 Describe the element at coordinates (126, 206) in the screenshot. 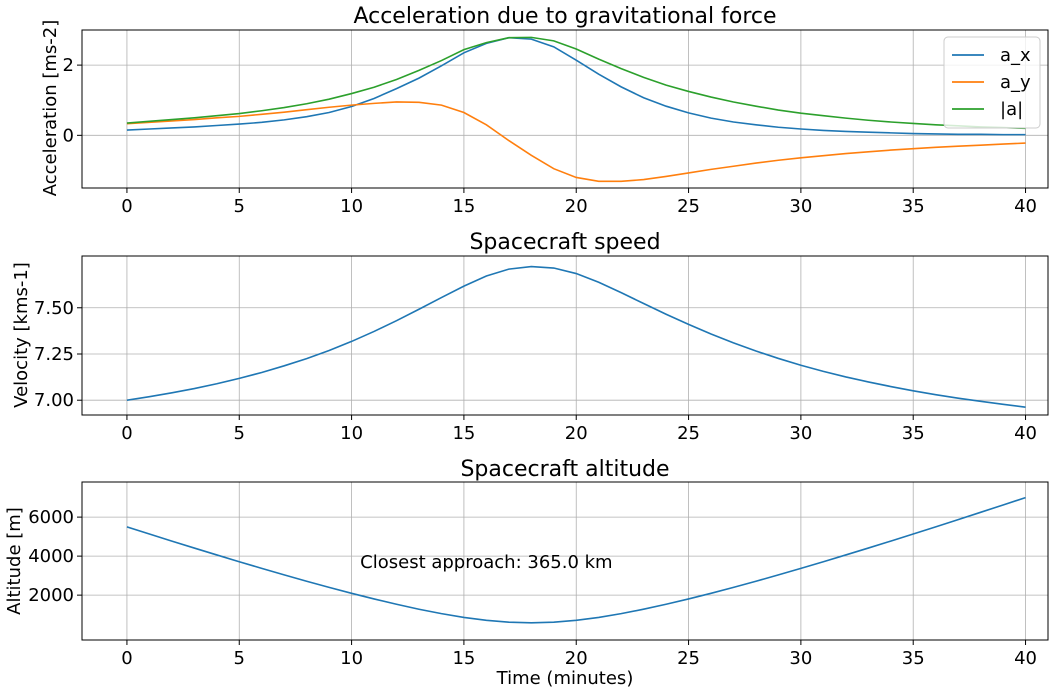

I see `acceleration-xtick-label: 0` at that location.